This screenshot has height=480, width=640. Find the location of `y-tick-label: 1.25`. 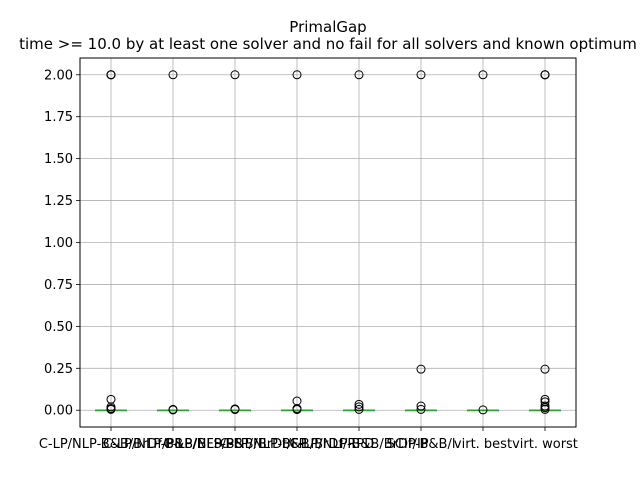

y-tick-label: 1.25 is located at coordinates (58, 201).